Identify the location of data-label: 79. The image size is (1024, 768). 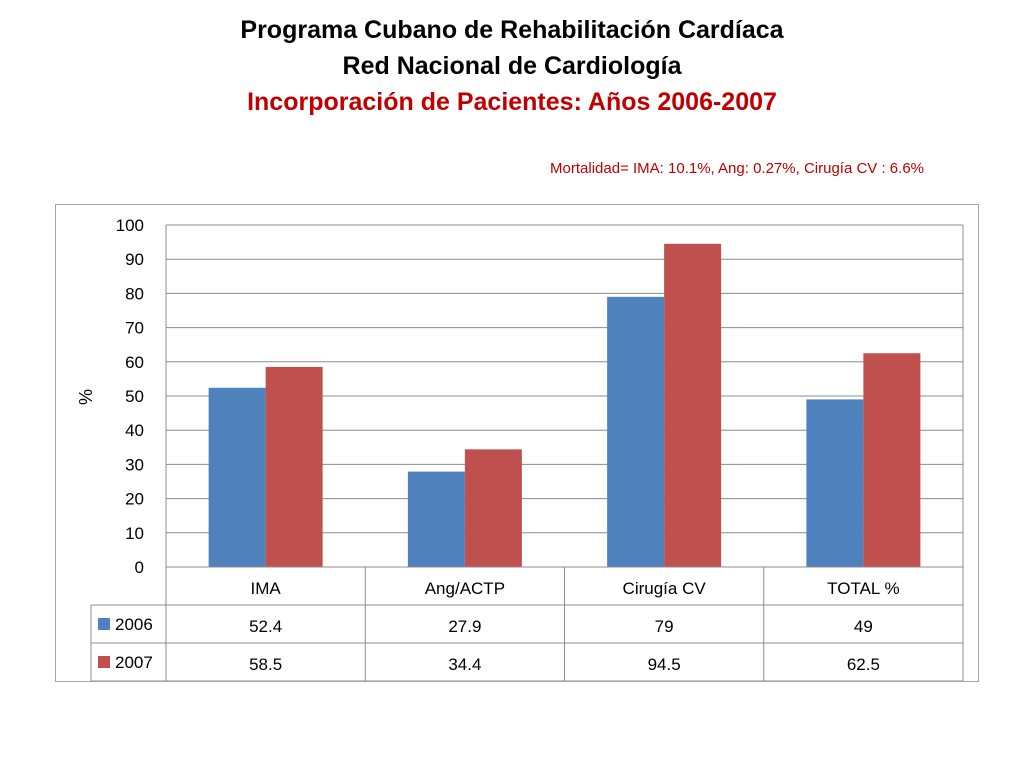
(664, 626).